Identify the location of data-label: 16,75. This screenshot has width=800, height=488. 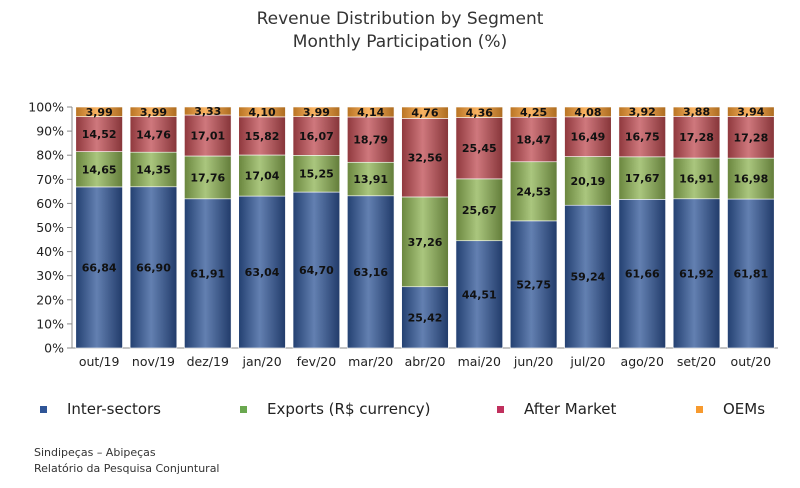
(642, 137).